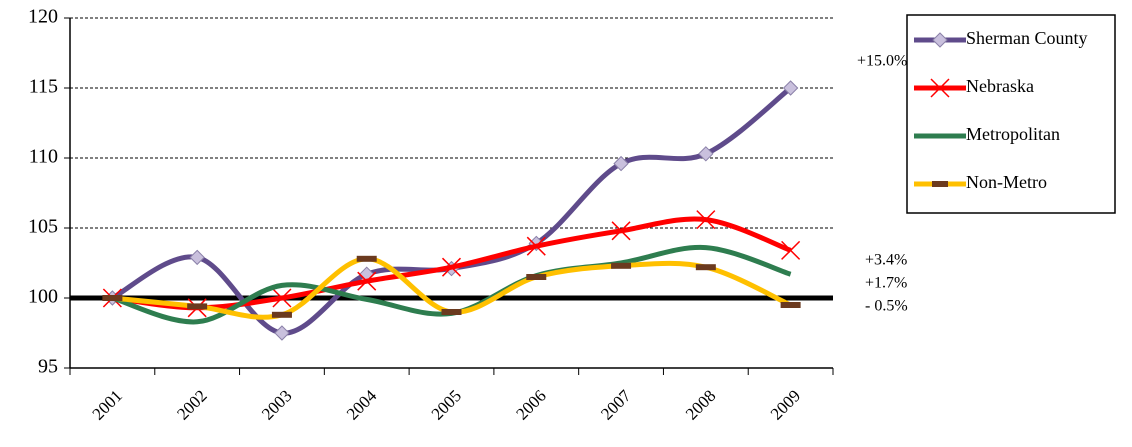 The image size is (1132, 447). What do you see at coordinates (700, 404) in the screenshot?
I see `x-tick-label: 2008` at bounding box center [700, 404].